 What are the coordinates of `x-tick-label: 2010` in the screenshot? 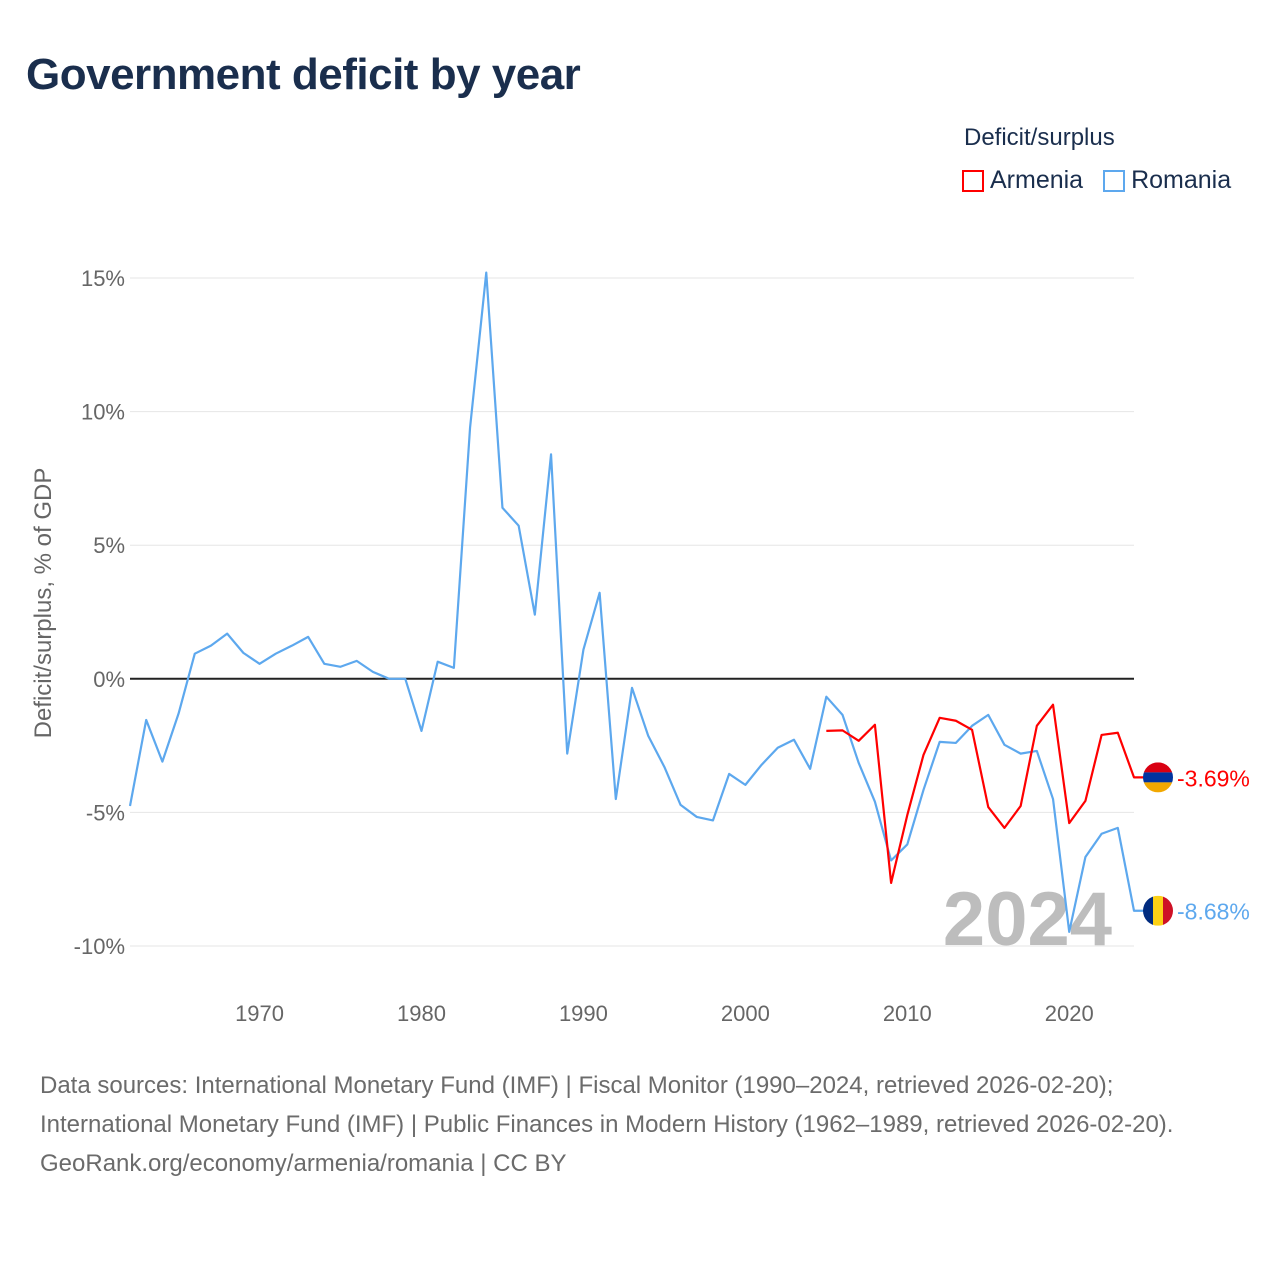 It's located at (907, 1013).